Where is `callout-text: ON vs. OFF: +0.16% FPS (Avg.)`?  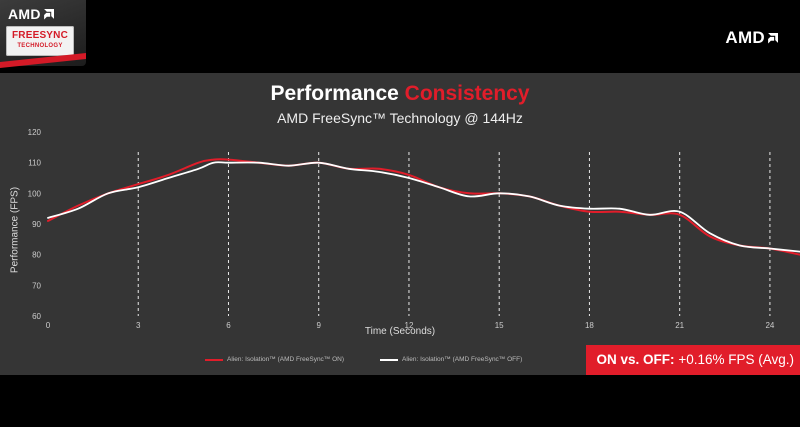 callout-text: ON vs. OFF: +0.16% FPS (Avg.) is located at coordinates (690, 359).